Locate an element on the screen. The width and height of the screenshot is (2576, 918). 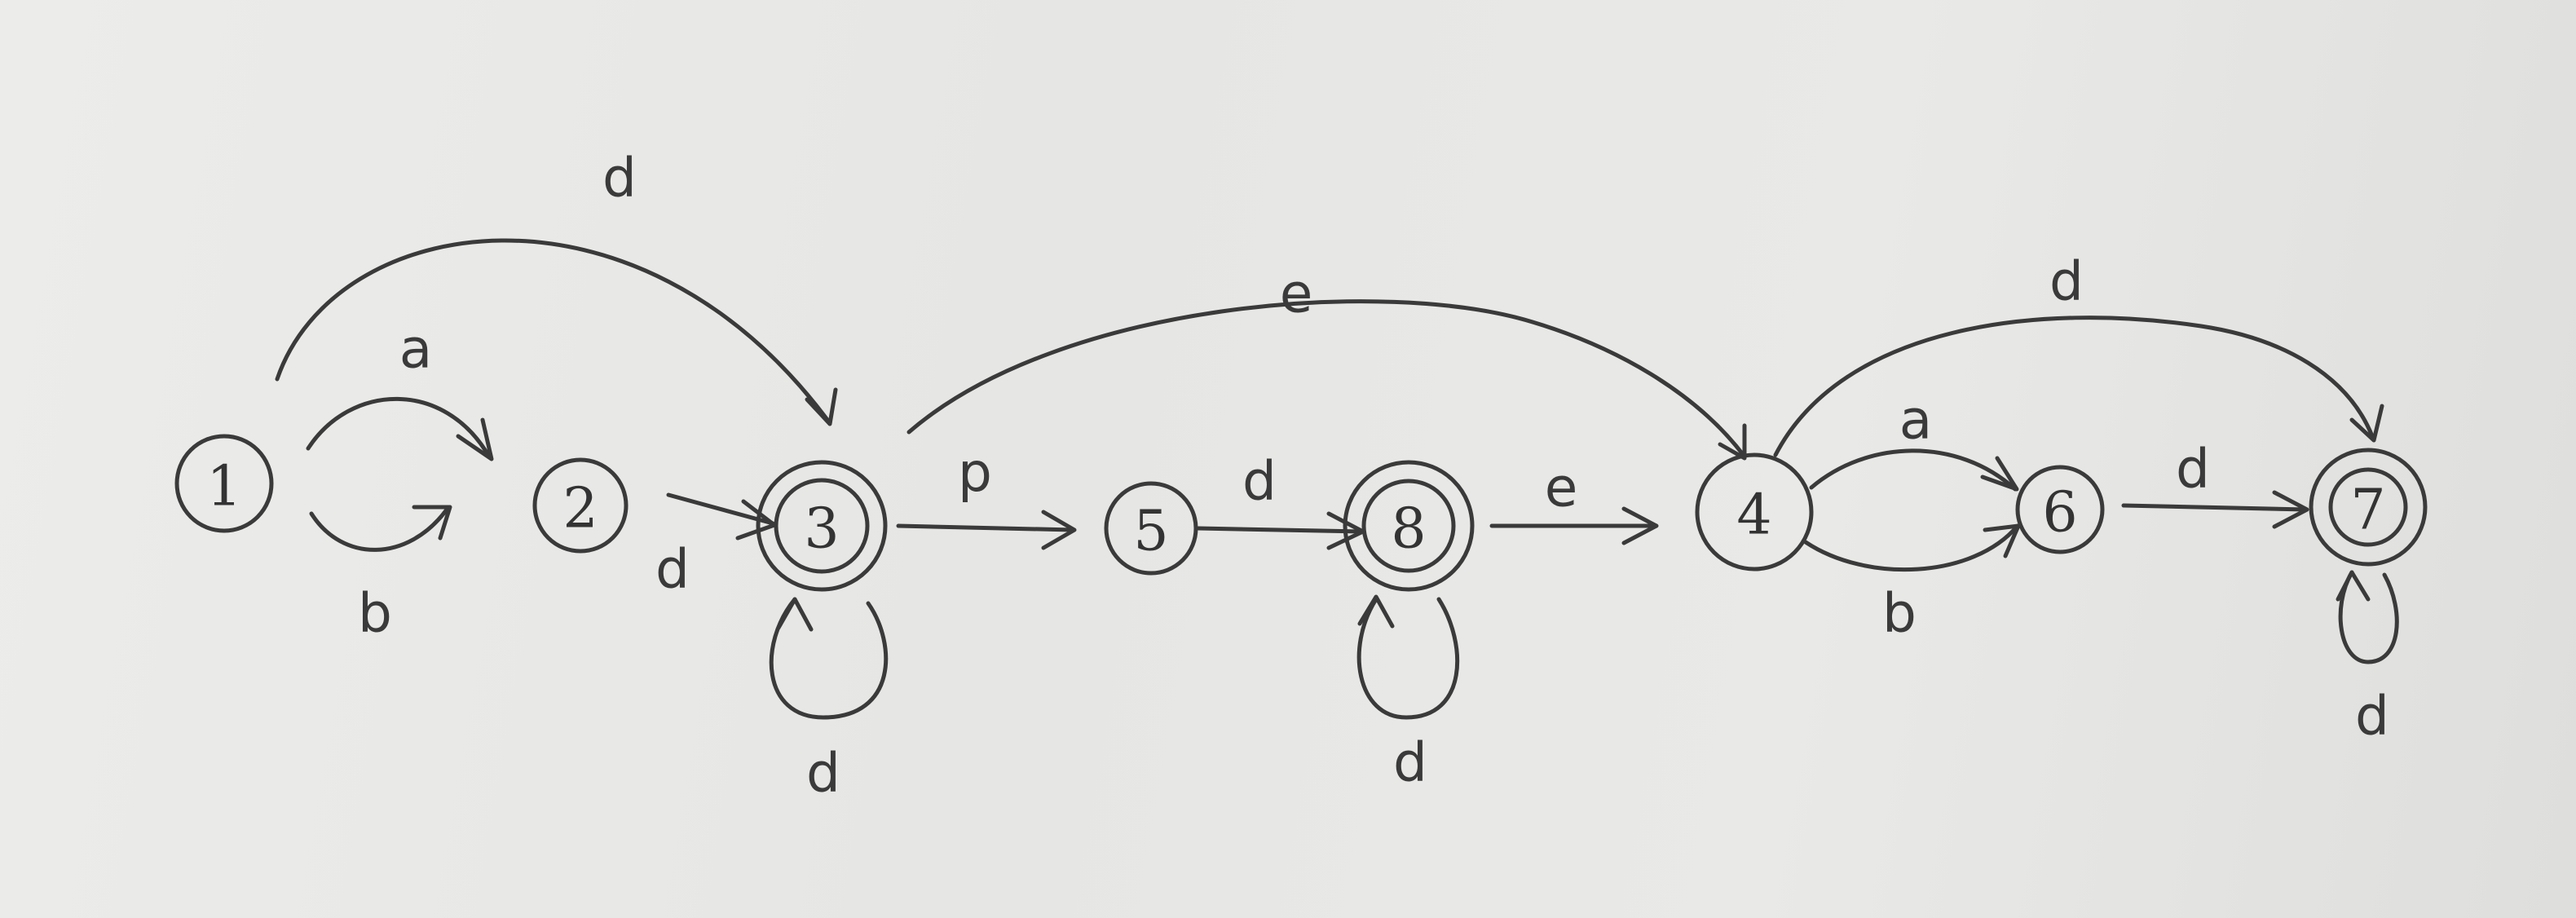
state-1: 1 is located at coordinates (224, 483).